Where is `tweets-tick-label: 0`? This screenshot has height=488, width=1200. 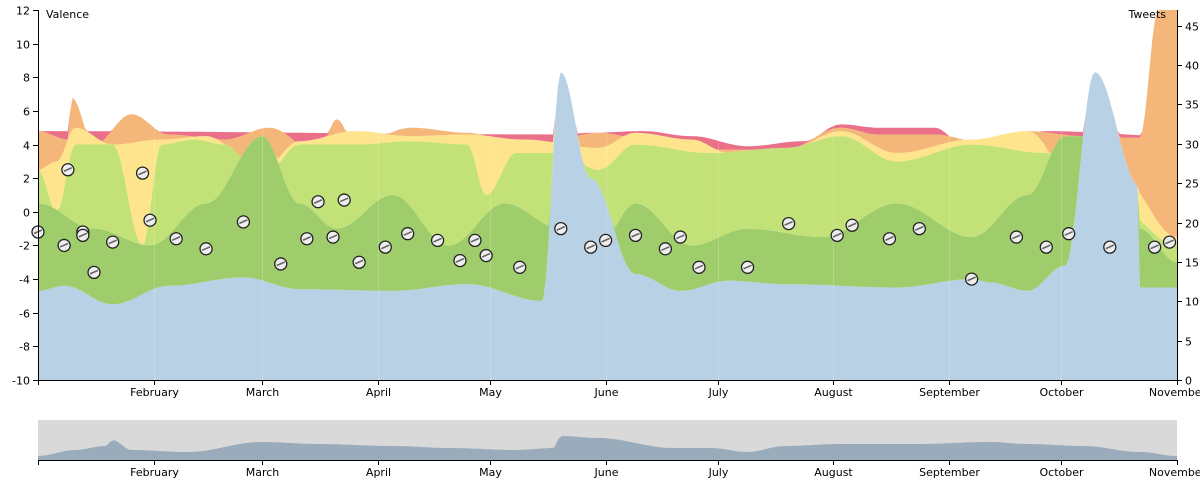 tweets-tick-label: 0 is located at coordinates (1188, 381).